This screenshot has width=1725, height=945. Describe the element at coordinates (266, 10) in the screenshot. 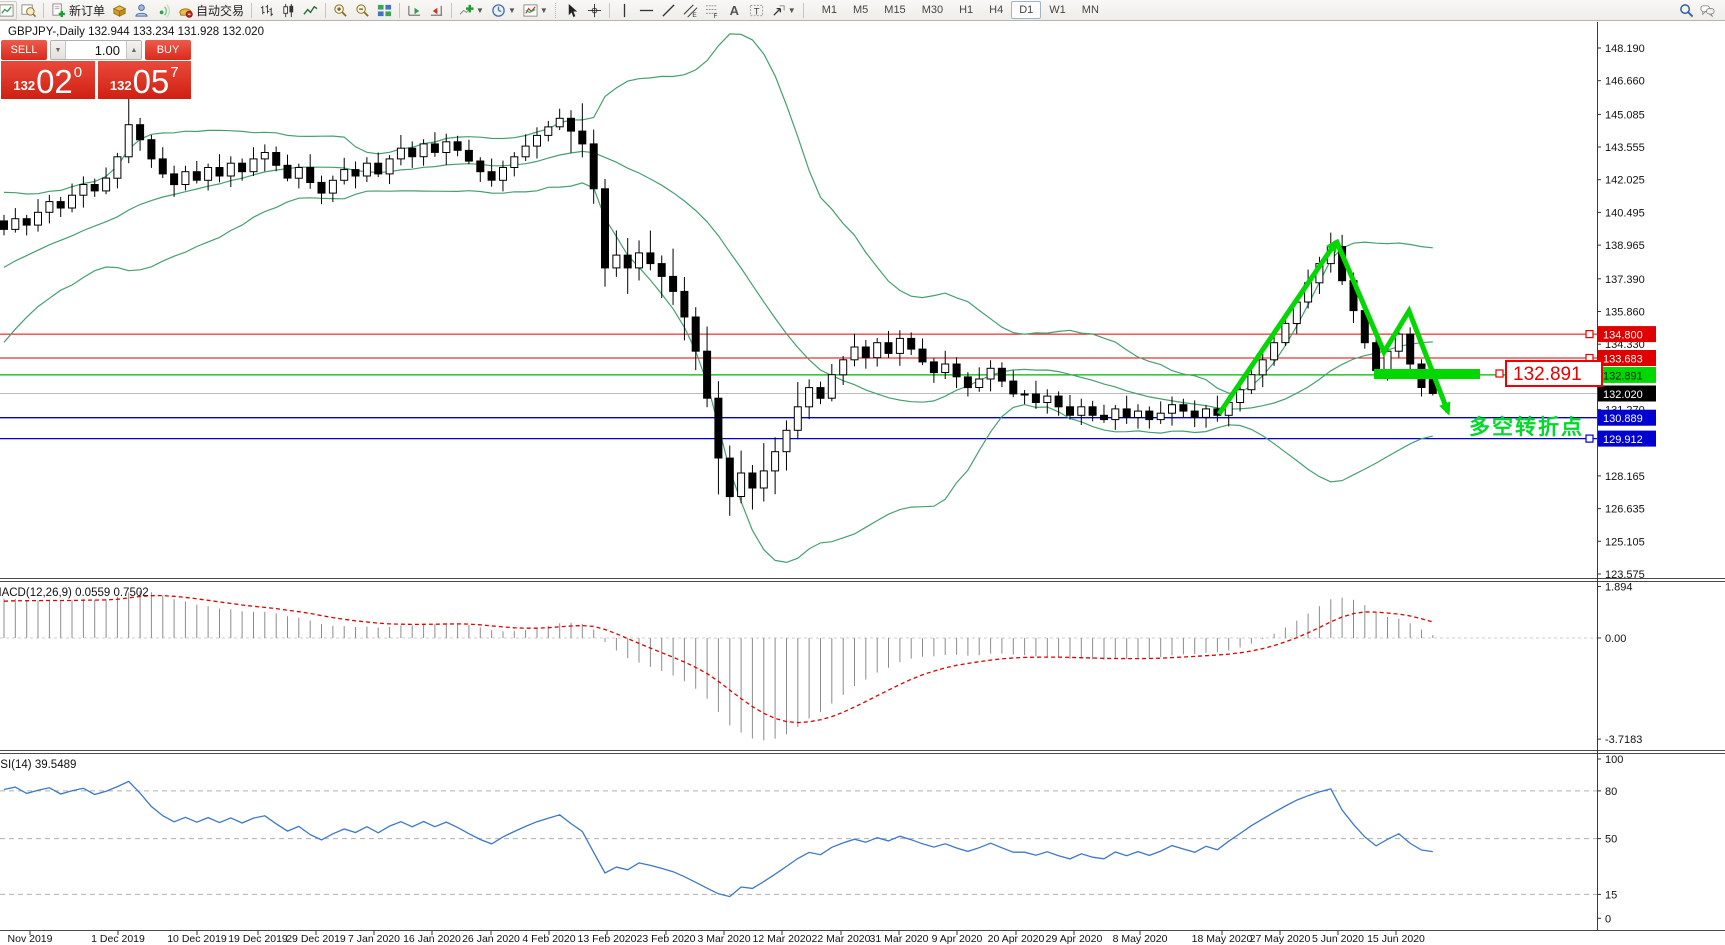

I see `bar-chart-button` at that location.